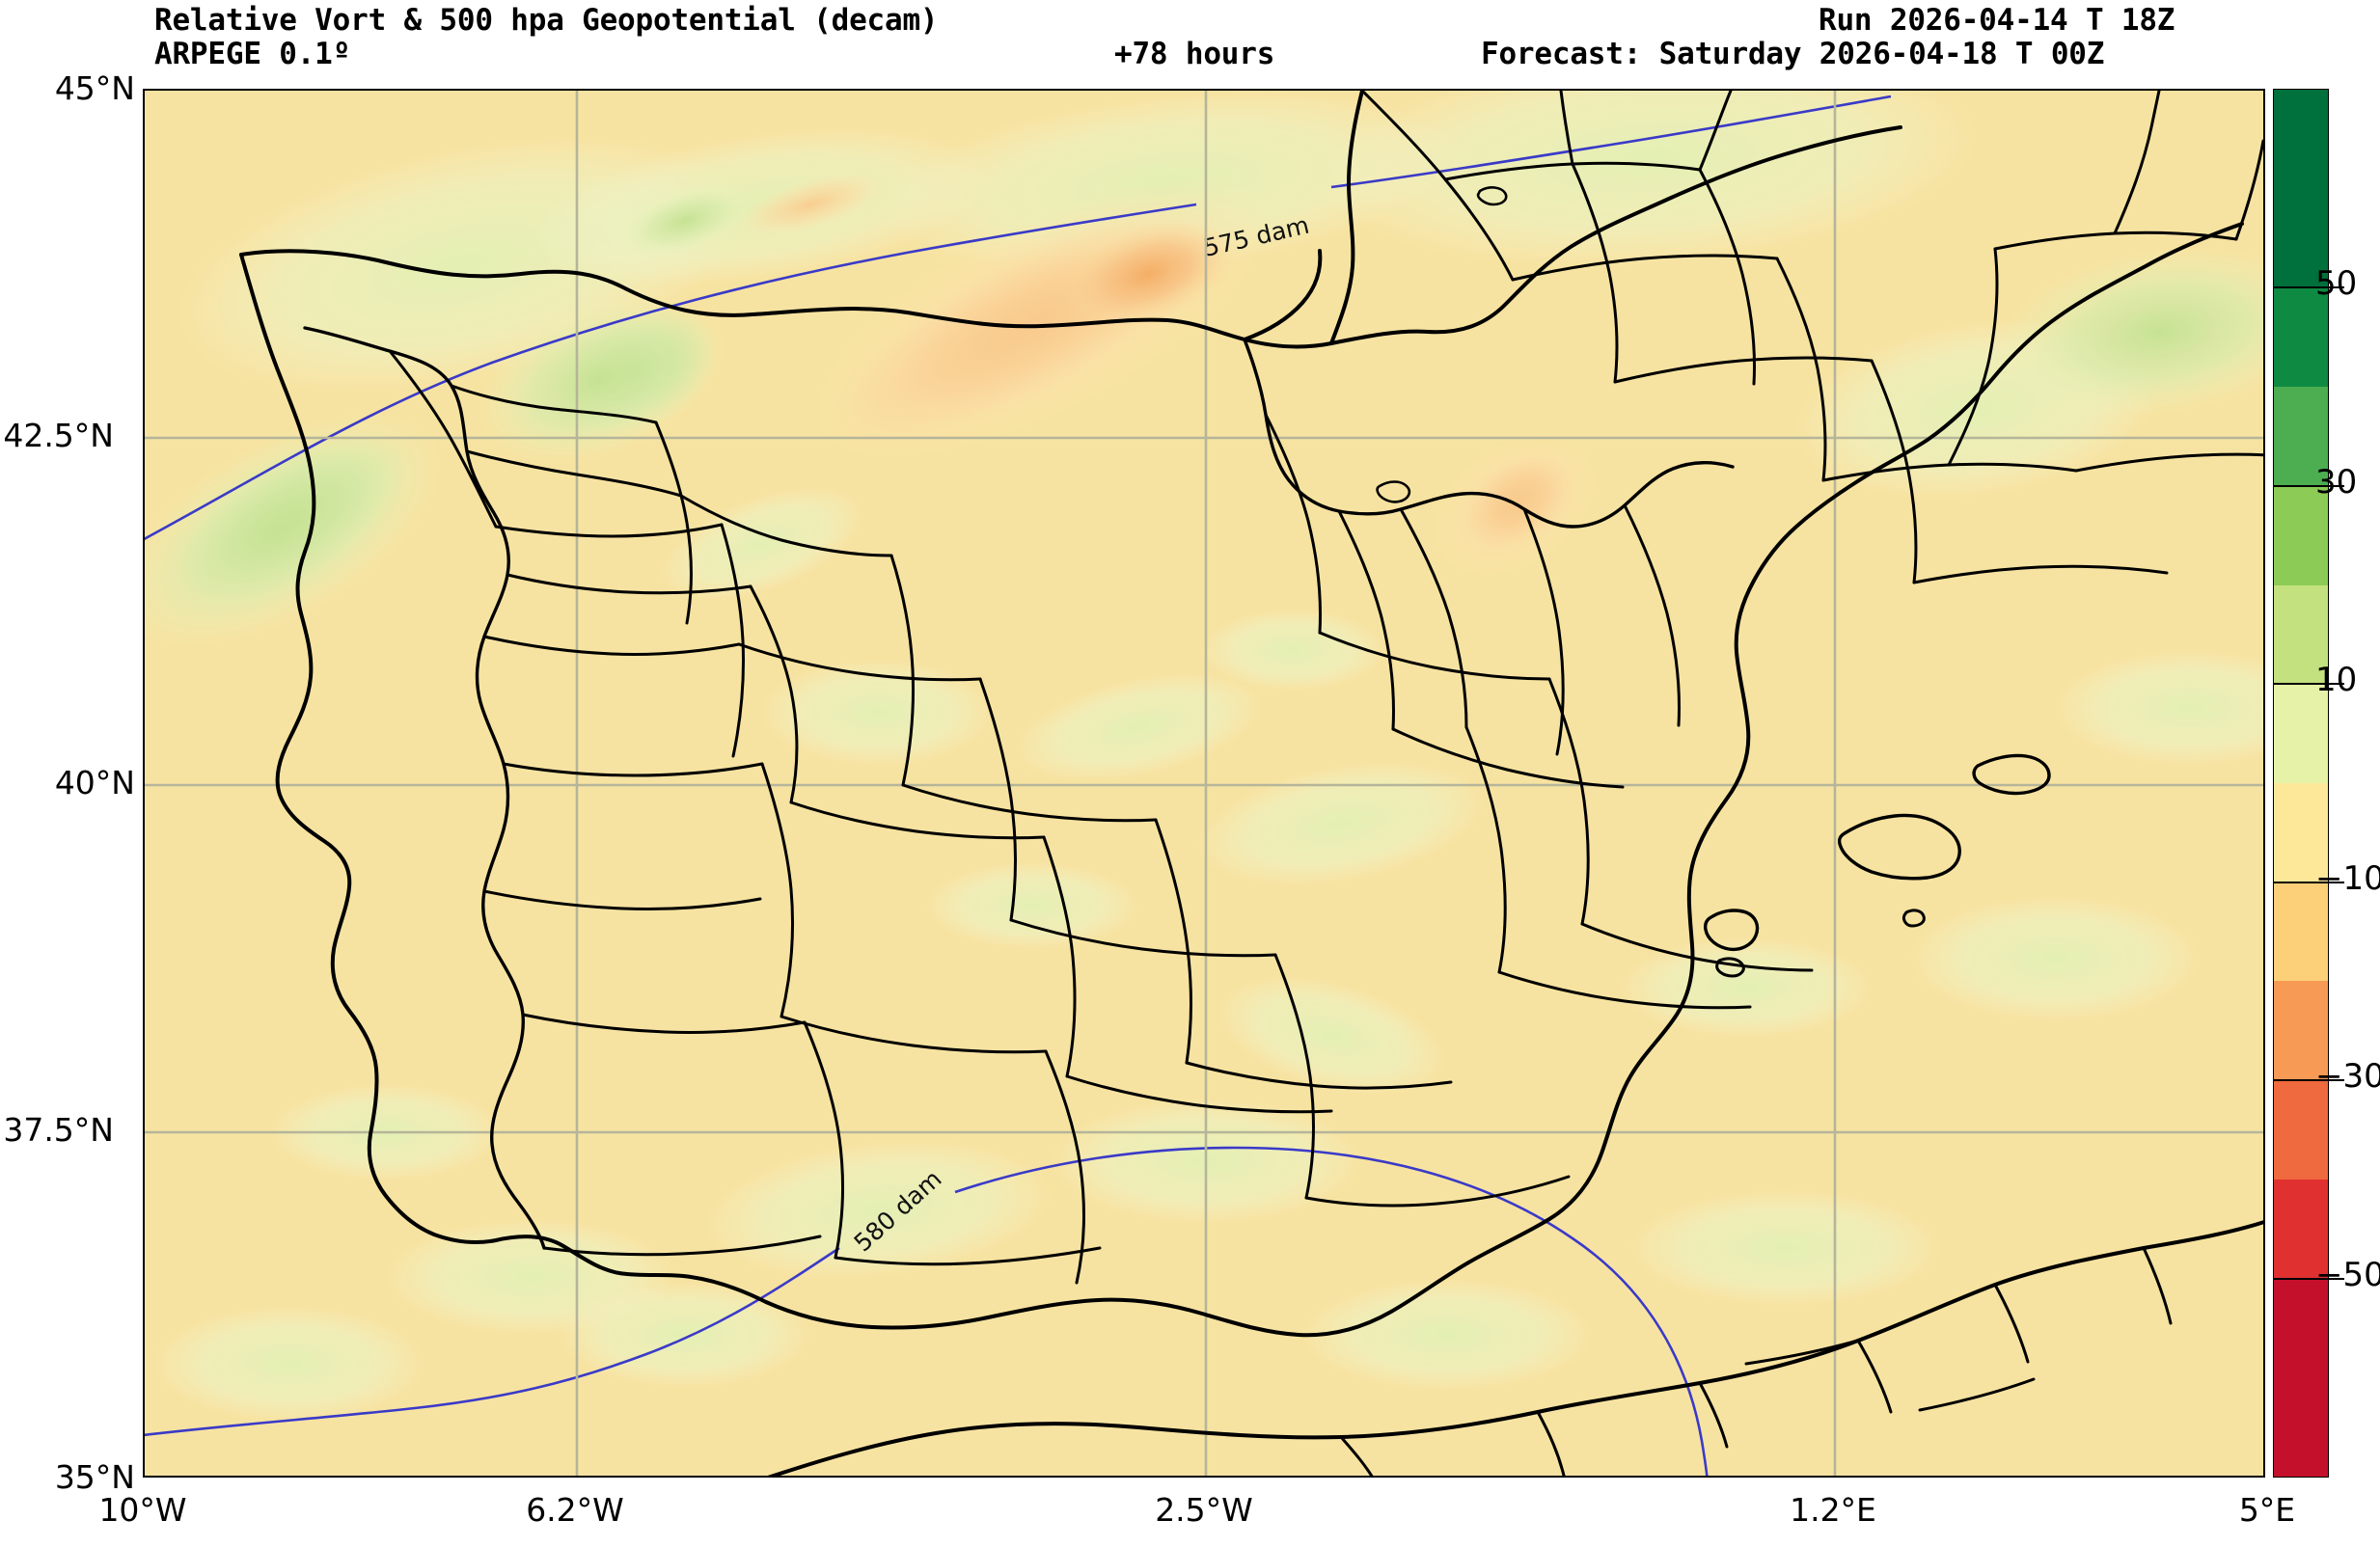 The height and width of the screenshot is (1547, 2380). Describe the element at coordinates (95, 783) in the screenshot. I see `lat-tick-40N: 40°N` at that location.